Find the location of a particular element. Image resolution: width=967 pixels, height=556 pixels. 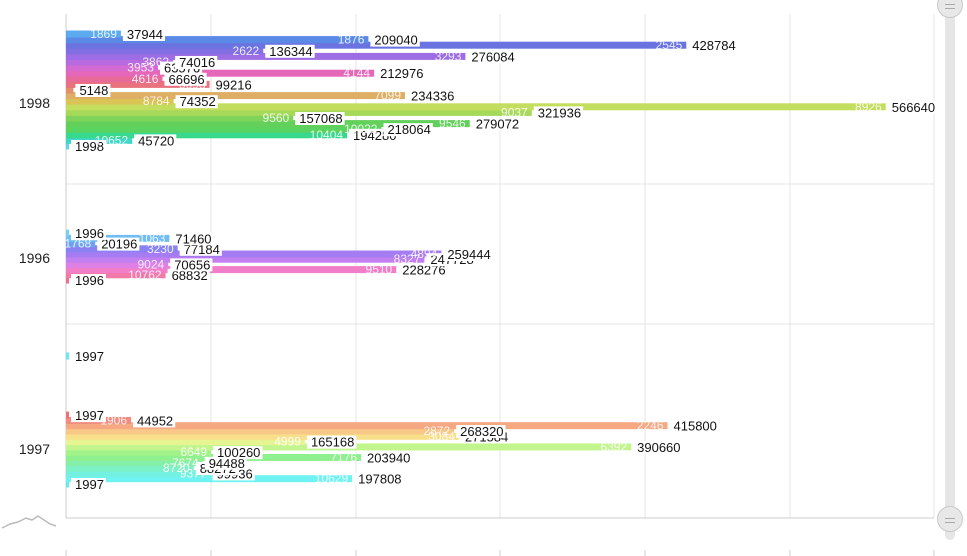

bar-value-label: 212976 is located at coordinates (401, 73).